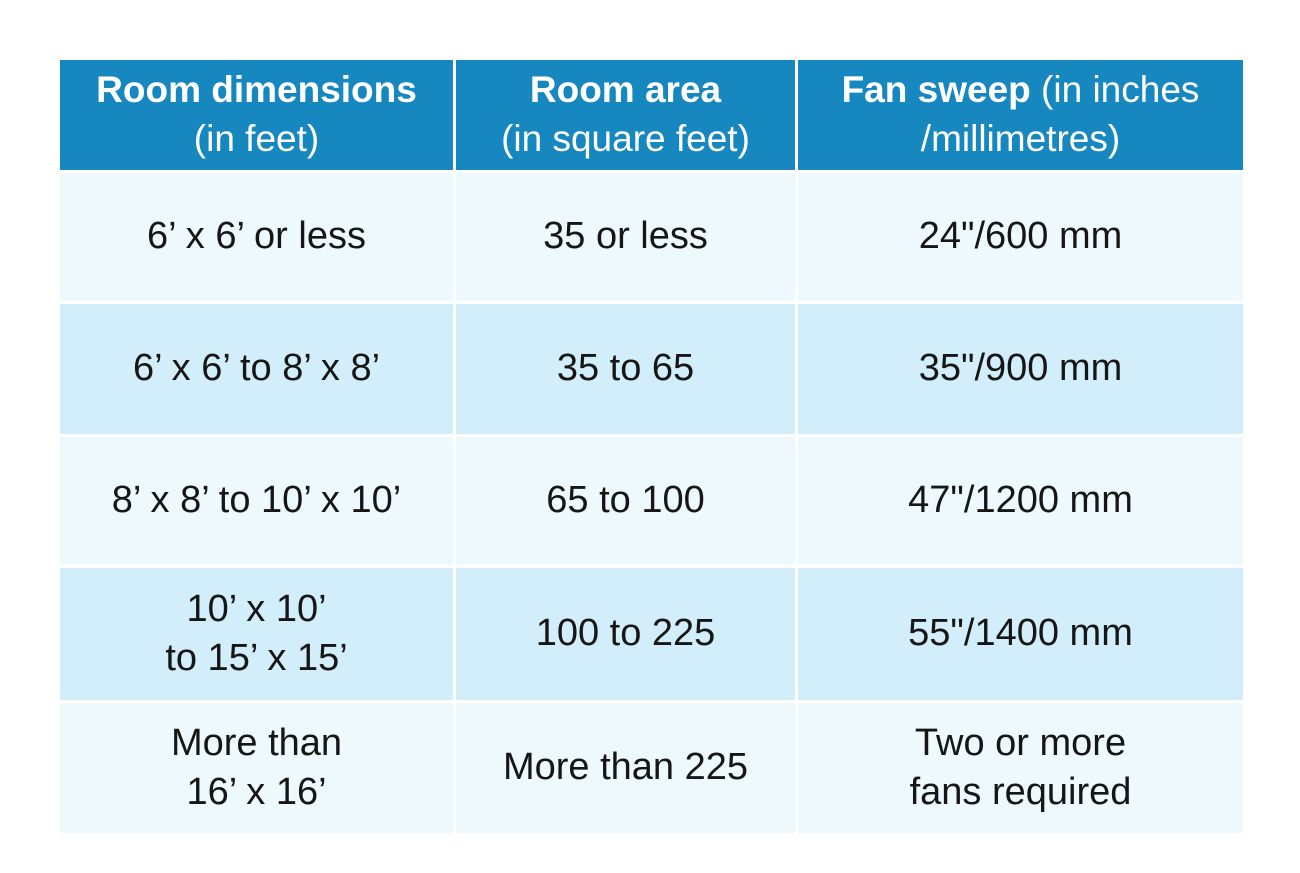 The height and width of the screenshot is (873, 1300). I want to click on header-line1: Fan sweep (in inches, so click(1020, 90).